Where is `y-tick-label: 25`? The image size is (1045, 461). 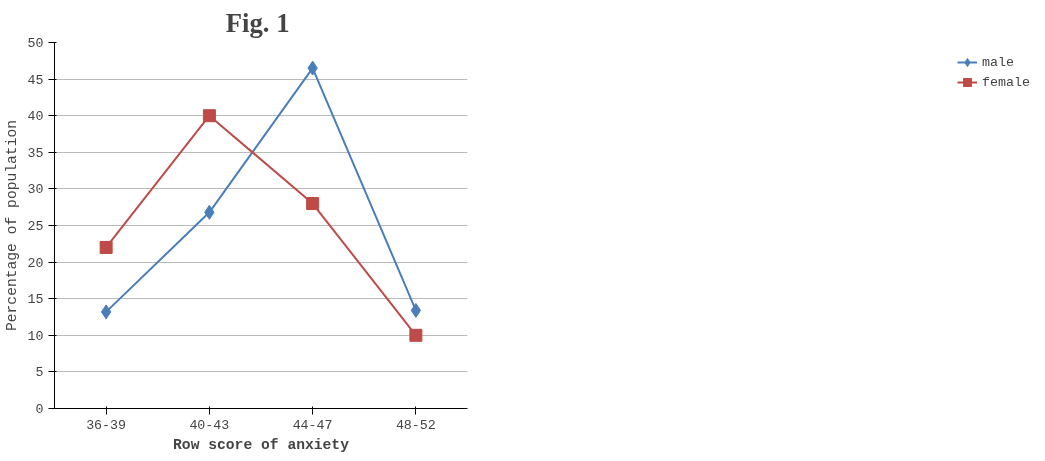
y-tick-label: 25 is located at coordinates (35, 226).